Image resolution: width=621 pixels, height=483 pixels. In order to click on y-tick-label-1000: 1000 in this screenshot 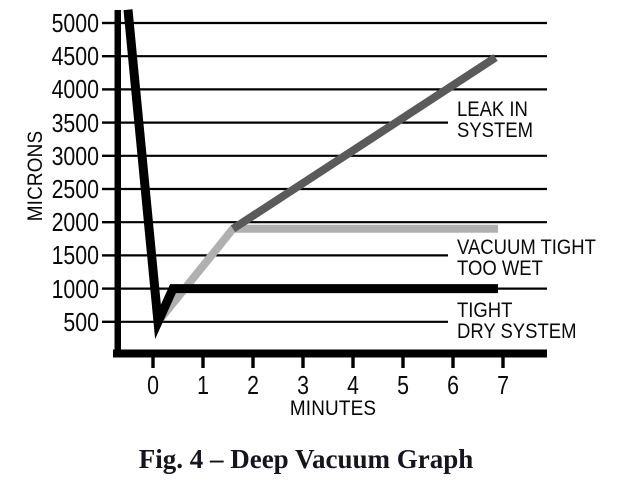, I will do `click(75, 288)`.